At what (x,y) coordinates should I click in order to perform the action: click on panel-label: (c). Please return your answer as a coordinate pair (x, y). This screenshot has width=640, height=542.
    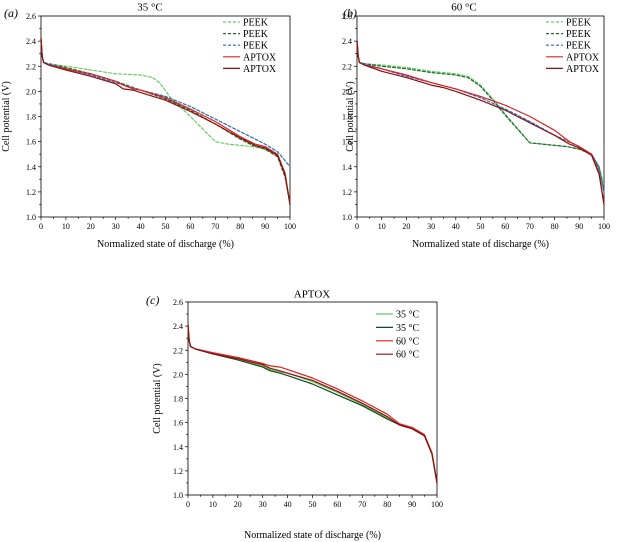
    Looking at the image, I should click on (152, 300).